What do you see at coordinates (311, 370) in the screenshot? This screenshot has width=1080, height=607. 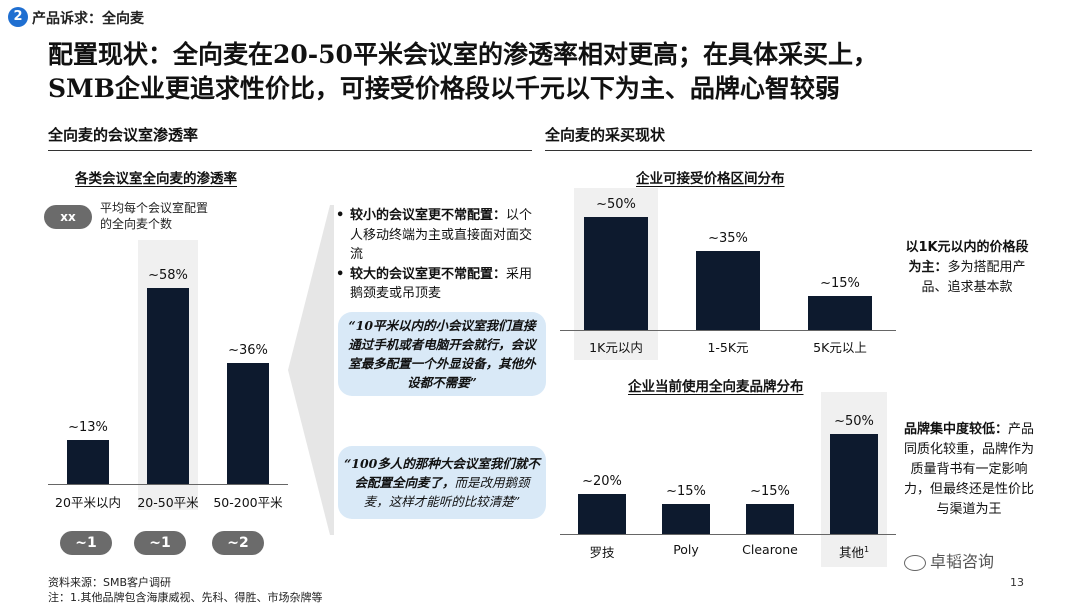 I see `callout-chevron` at bounding box center [311, 370].